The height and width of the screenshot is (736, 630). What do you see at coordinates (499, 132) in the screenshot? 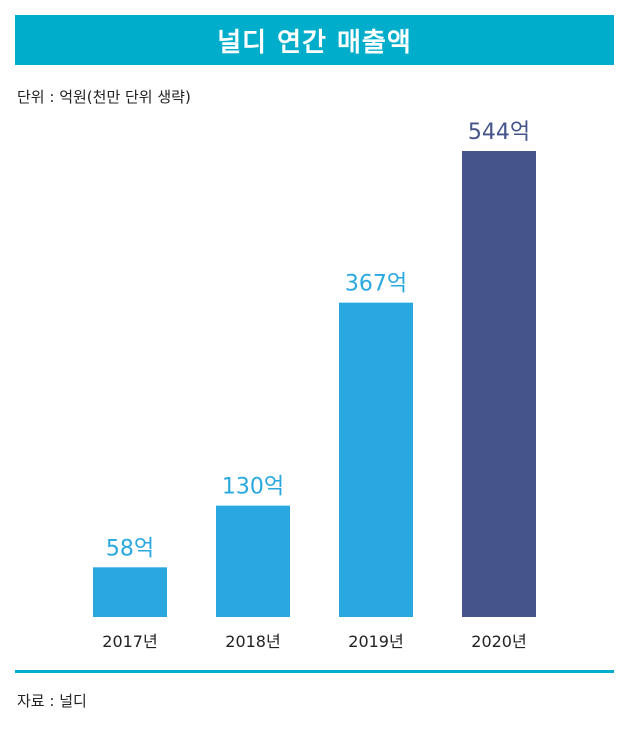
I see `data-label: 544억` at bounding box center [499, 132].